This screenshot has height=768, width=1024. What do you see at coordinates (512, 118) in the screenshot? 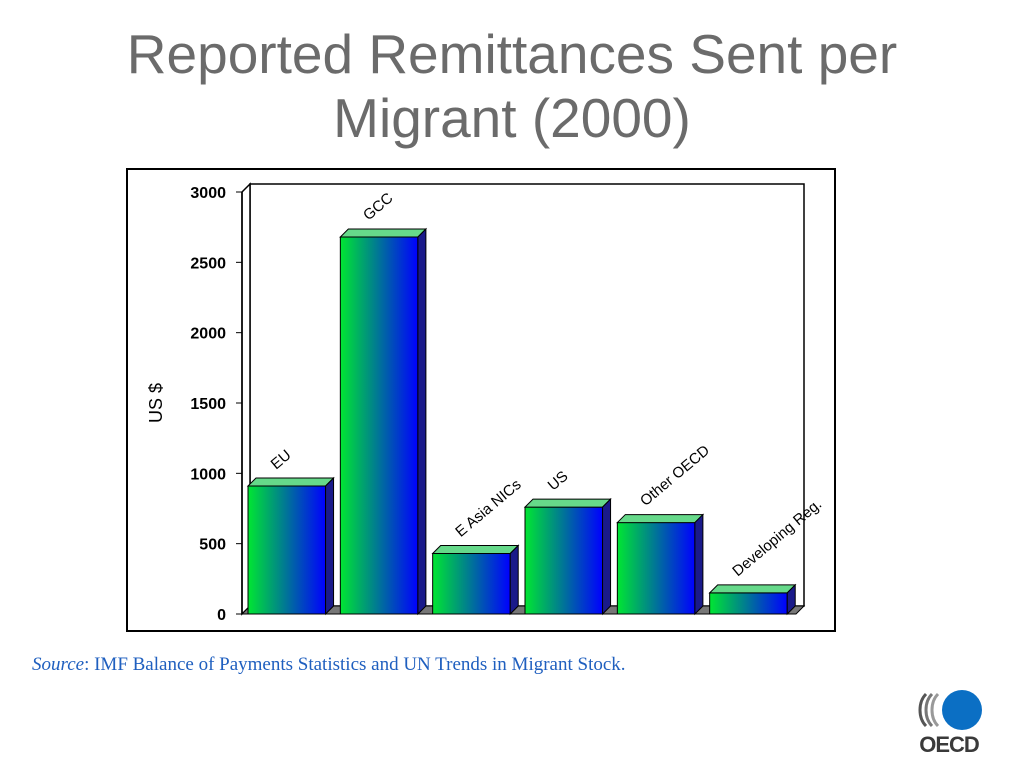
I see `slide-title-line-2: Migrant (2000)` at bounding box center [512, 118].